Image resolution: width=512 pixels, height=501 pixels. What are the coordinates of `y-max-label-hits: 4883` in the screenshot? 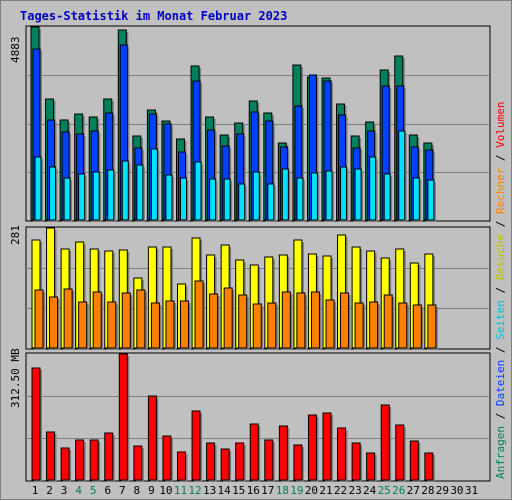 It's located at (15, 50).